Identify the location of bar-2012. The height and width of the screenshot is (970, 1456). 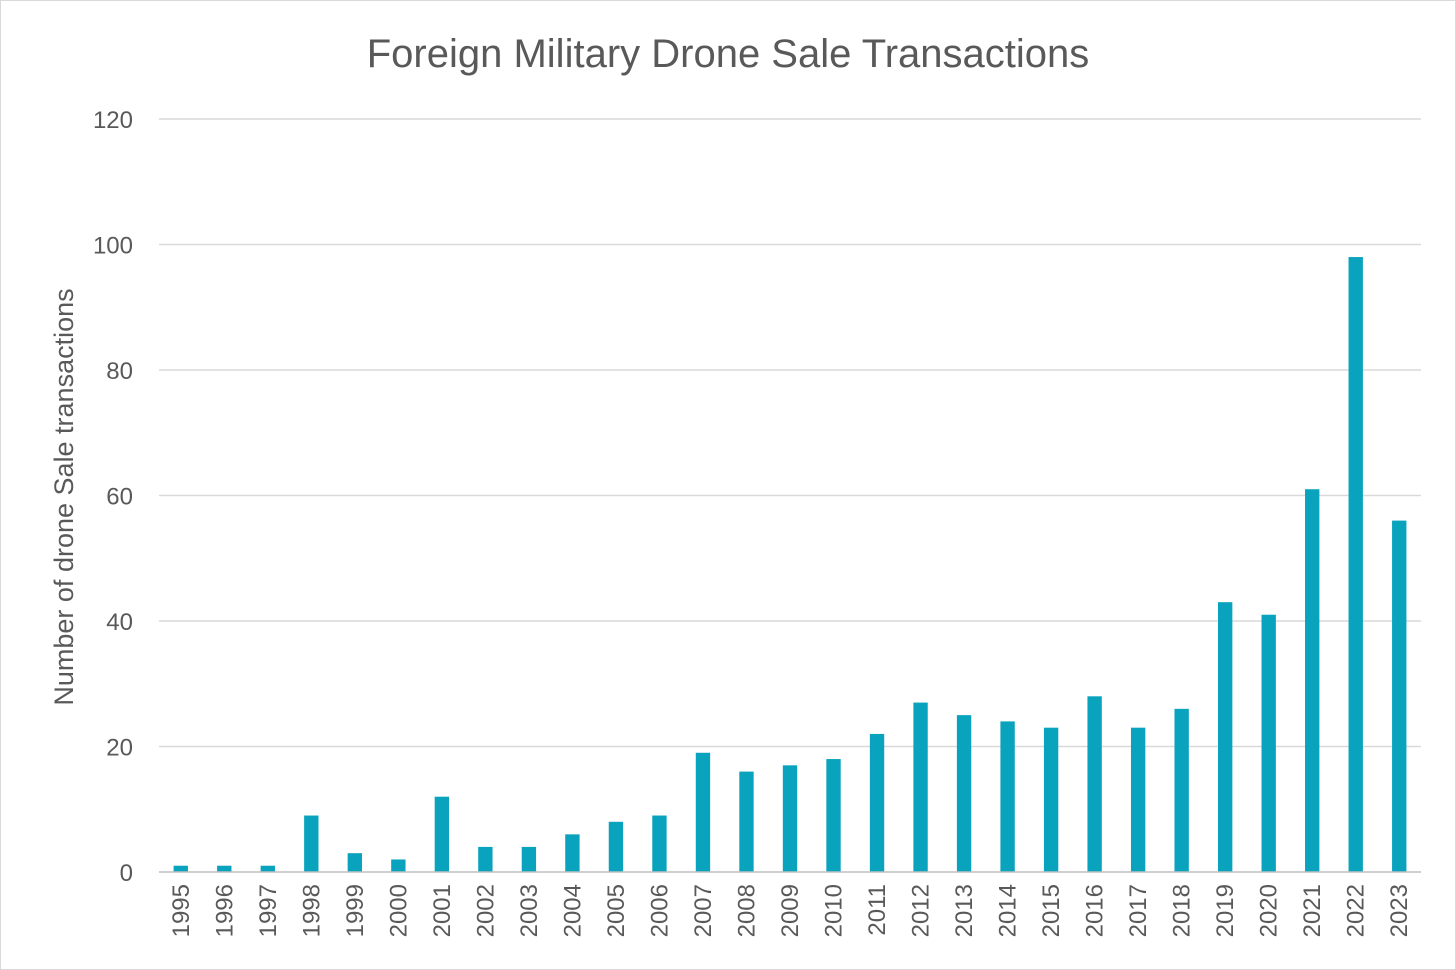
(920, 787).